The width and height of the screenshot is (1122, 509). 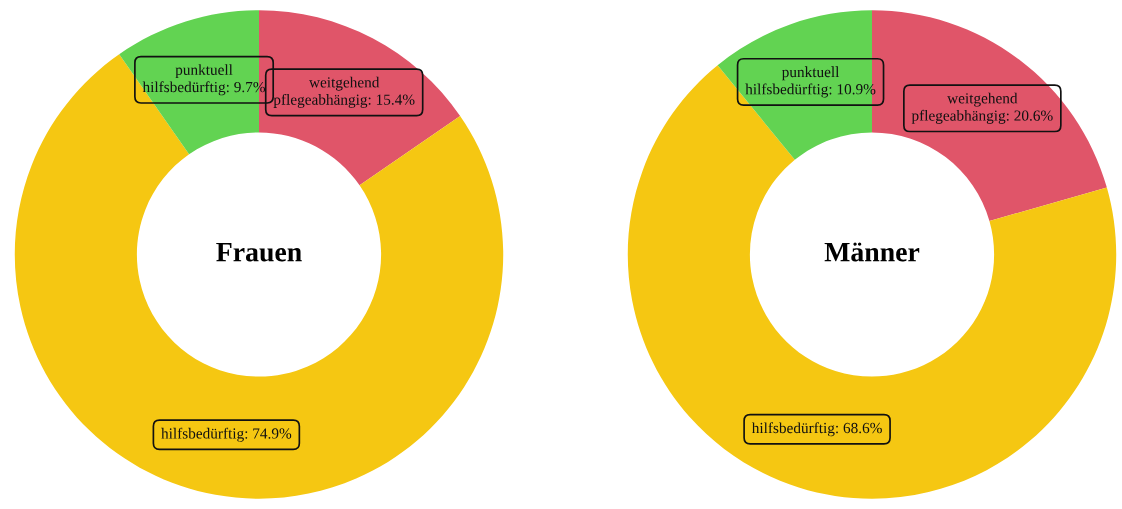 I want to click on slice-label: hilfsbedürftig: 74.9%, so click(x=226, y=434).